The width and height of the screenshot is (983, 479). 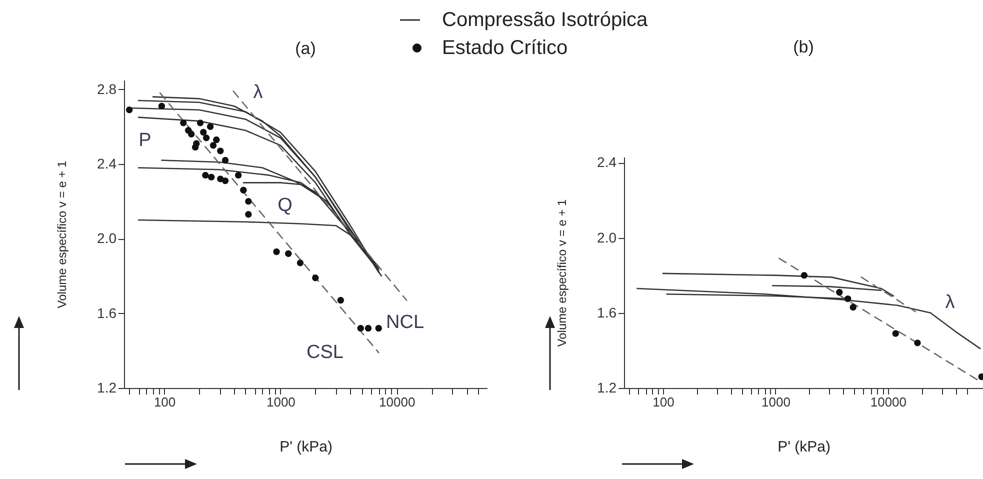 I want to click on annotation: P, so click(x=145, y=140).